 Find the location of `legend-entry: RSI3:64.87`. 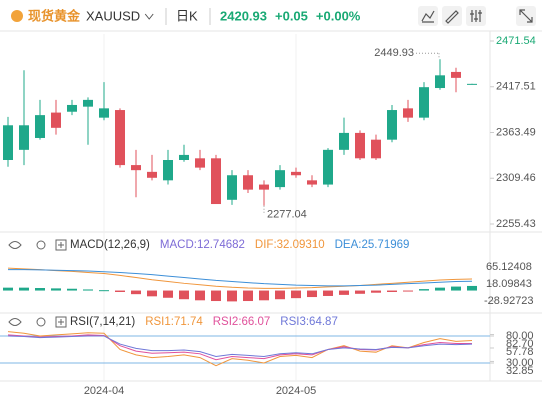

legend-entry: RSI3:64.87 is located at coordinates (309, 322).